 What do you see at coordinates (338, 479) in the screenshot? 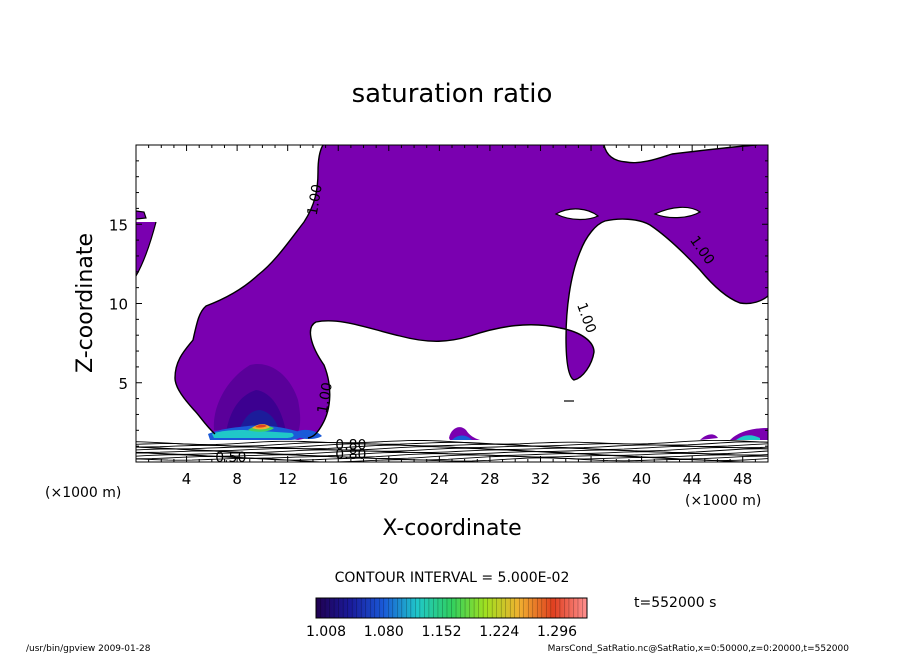
I see `x-tick-label: 16` at bounding box center [338, 479].